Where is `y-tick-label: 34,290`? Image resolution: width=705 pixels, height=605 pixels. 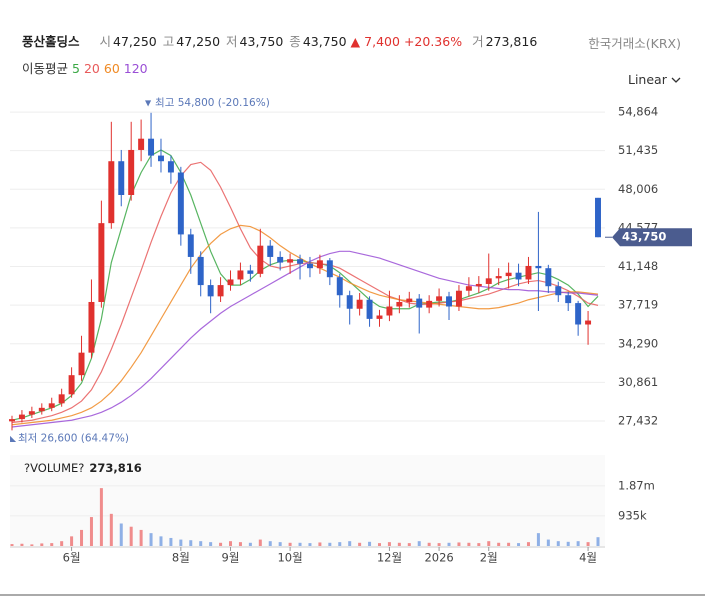 y-tick-label: 34,290 is located at coordinates (638, 343).